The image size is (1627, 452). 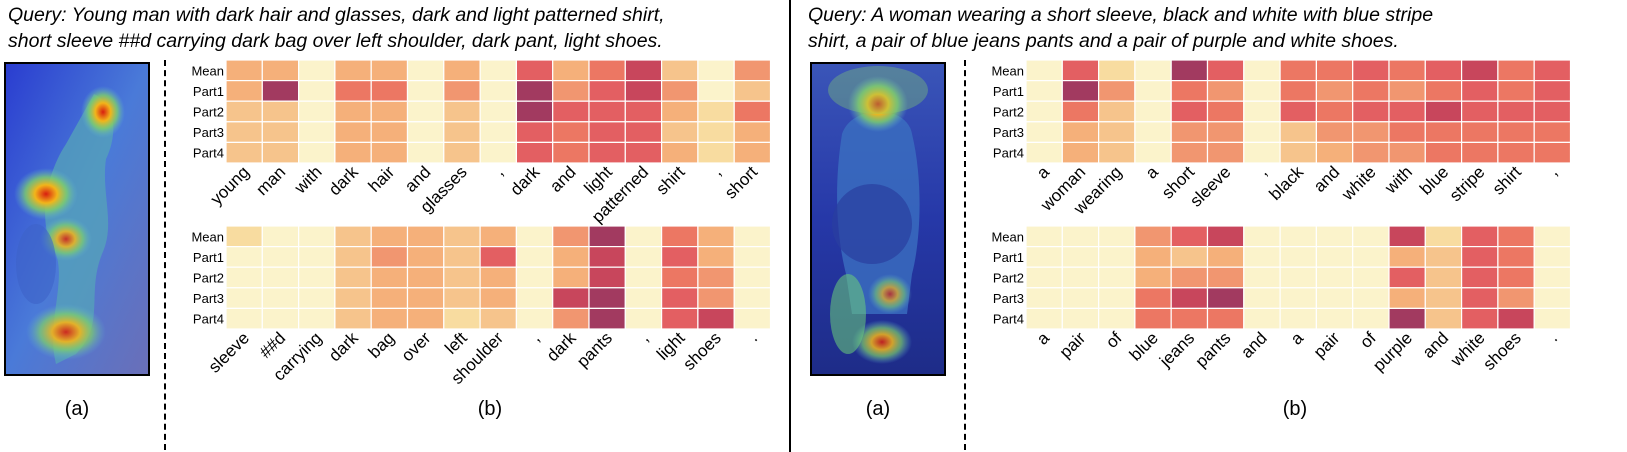 What do you see at coordinates (878, 409) in the screenshot?
I see `right-caption-a: (a)` at bounding box center [878, 409].